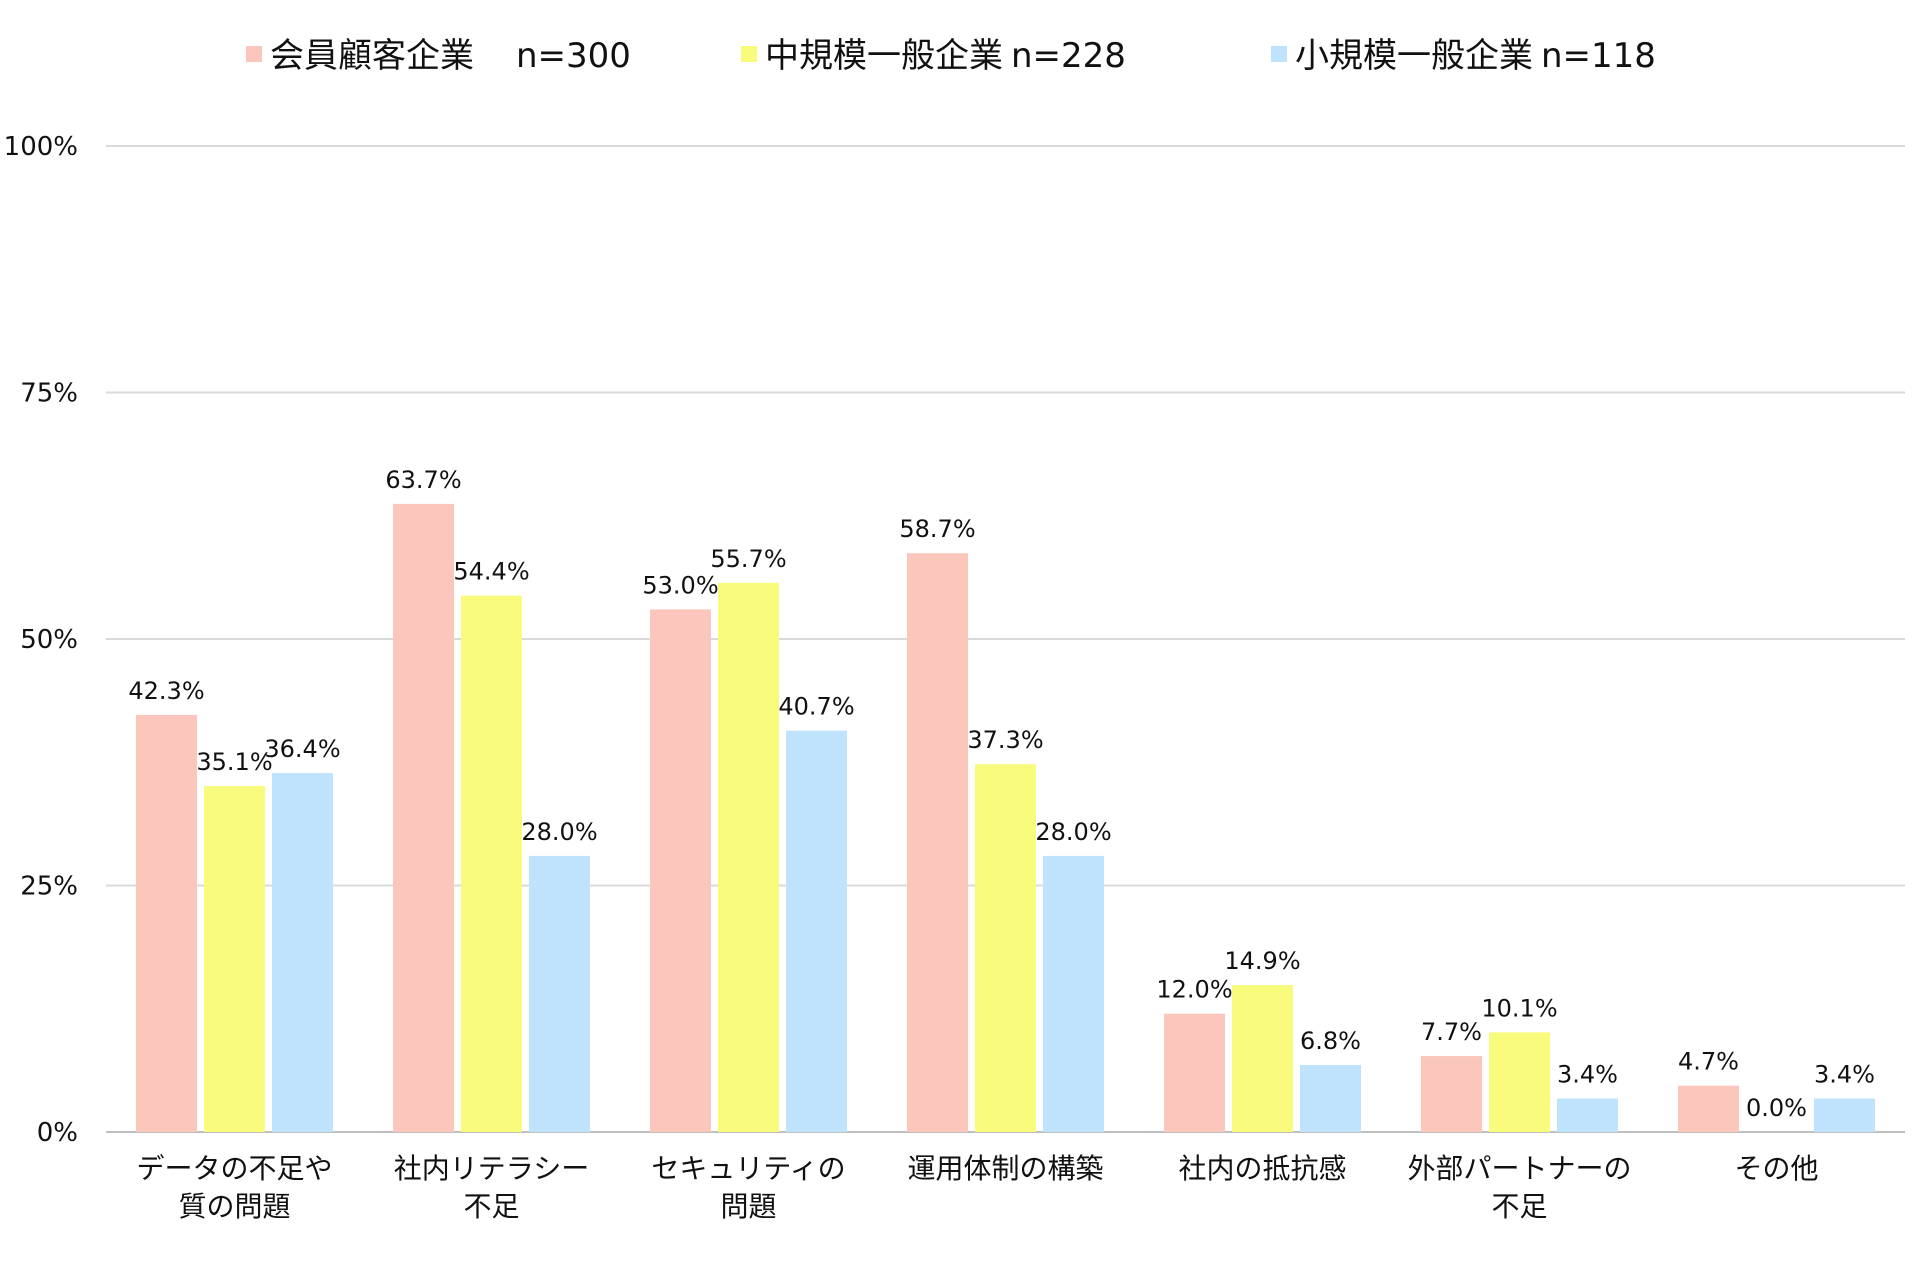  I want to click on data-label: 36.4%, so click(302, 749).